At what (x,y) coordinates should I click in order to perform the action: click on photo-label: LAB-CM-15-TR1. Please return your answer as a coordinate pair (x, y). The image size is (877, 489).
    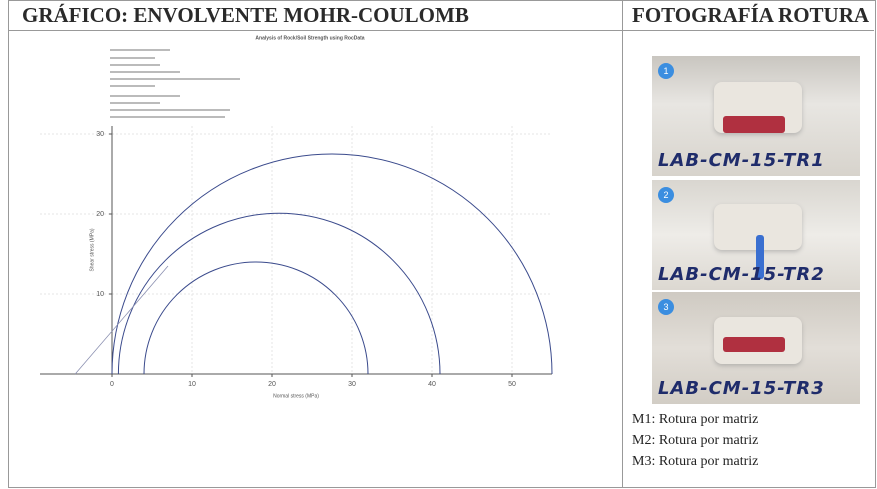
    Looking at the image, I should click on (741, 160).